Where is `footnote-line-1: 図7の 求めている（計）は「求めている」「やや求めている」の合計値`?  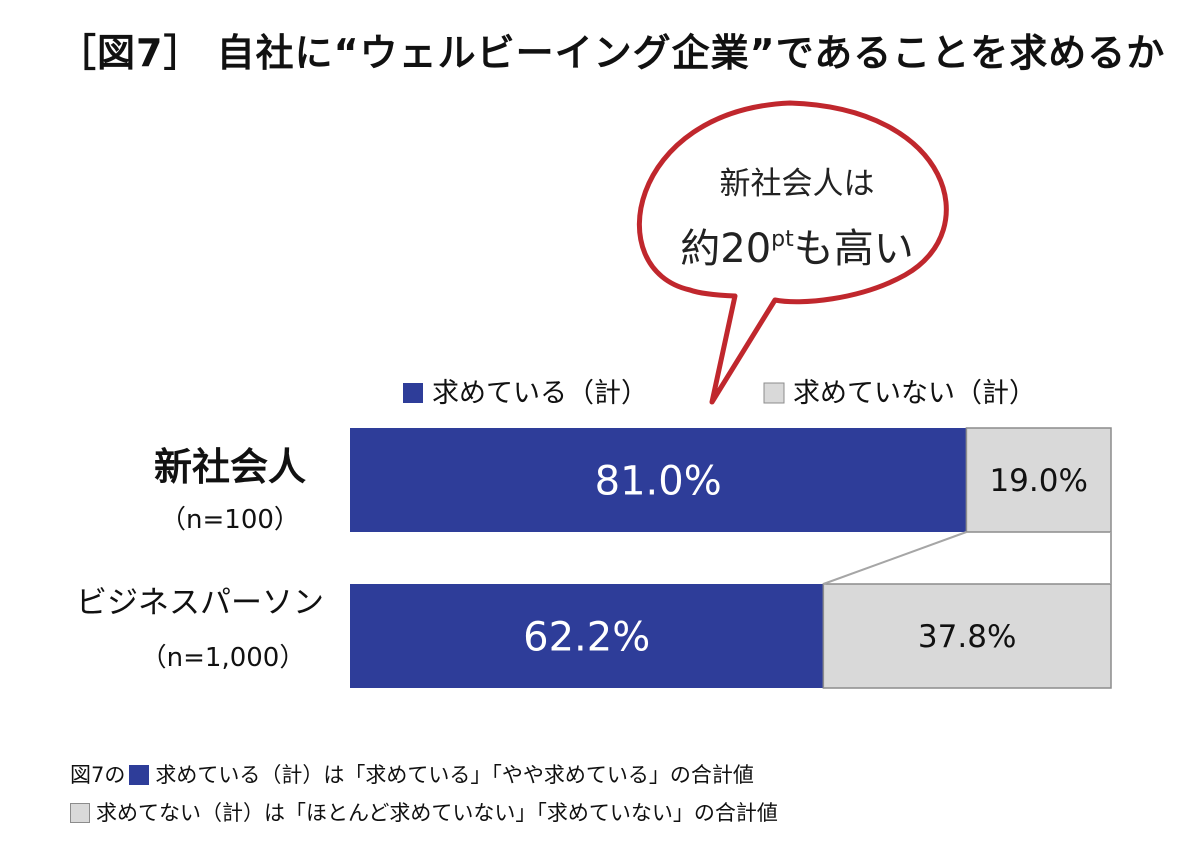
footnote-line-1: 図7の 求めている（計）は「求めている」「やや求めている」の合計値 is located at coordinates (424, 775).